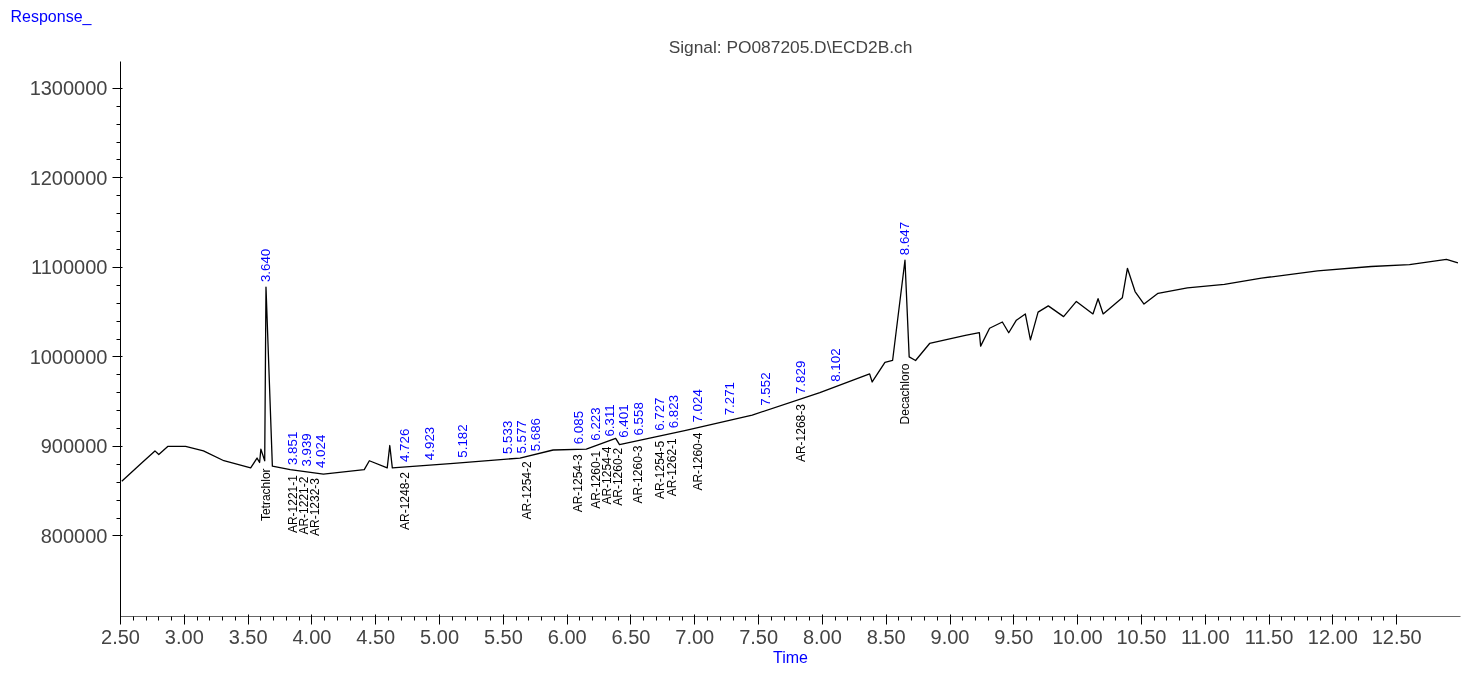 The width and height of the screenshot is (1481, 677). Describe the element at coordinates (68, 177) in the screenshot. I see `y-tick-label: 1200000` at that location.